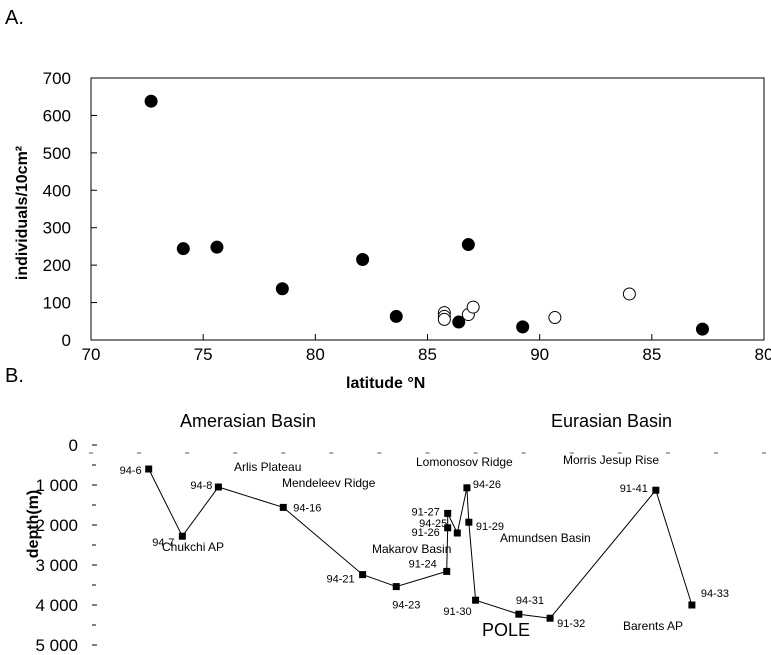 This screenshot has height=655, width=771. What do you see at coordinates (426, 533) in the screenshot?
I see `station-label: 91-26` at bounding box center [426, 533].